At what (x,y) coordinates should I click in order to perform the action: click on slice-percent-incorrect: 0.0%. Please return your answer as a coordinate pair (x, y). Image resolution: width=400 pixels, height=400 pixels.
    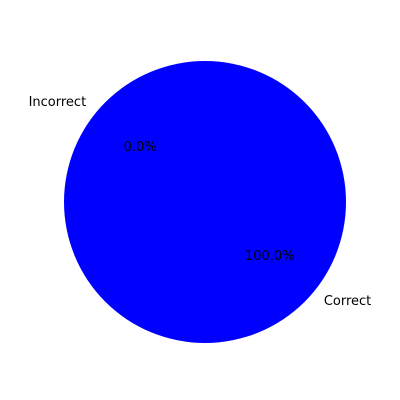
    Looking at the image, I should click on (140, 147).